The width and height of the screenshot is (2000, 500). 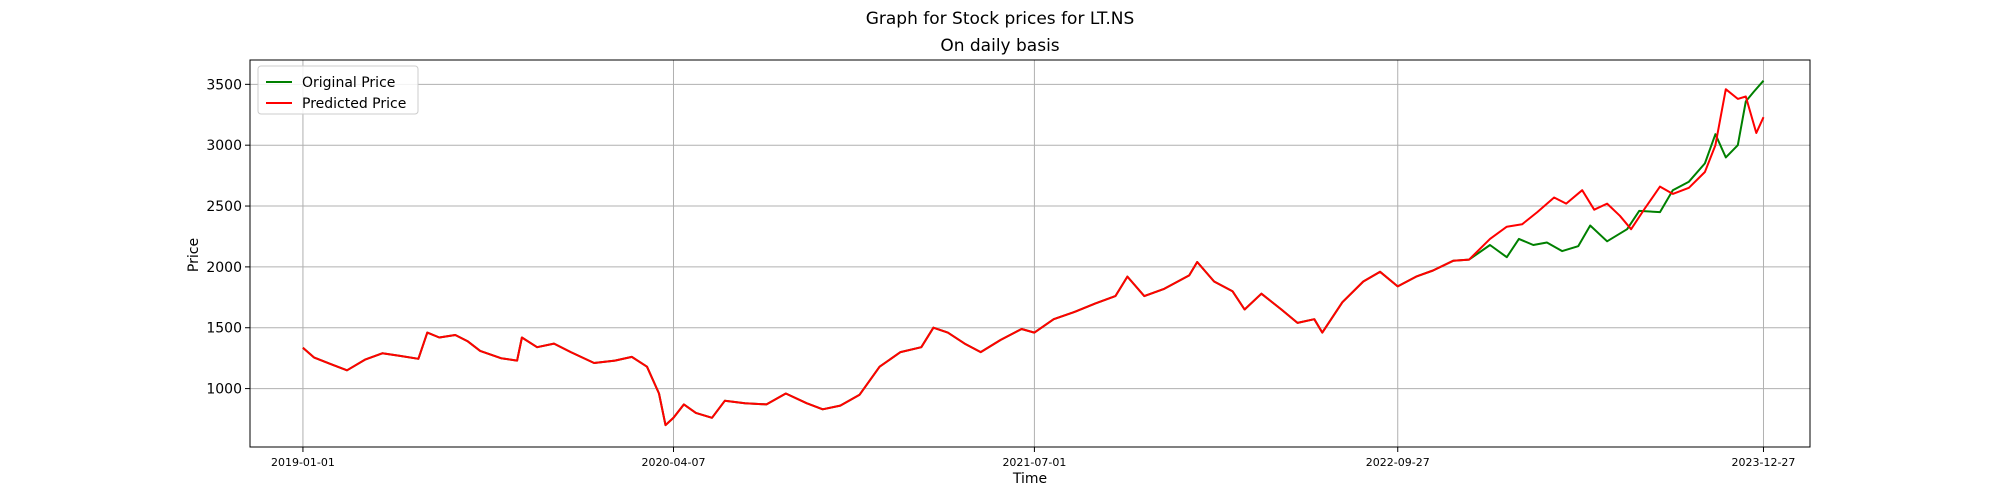 What do you see at coordinates (674, 462) in the screenshot?
I see `x-tick-label: 2020-04-07` at bounding box center [674, 462].